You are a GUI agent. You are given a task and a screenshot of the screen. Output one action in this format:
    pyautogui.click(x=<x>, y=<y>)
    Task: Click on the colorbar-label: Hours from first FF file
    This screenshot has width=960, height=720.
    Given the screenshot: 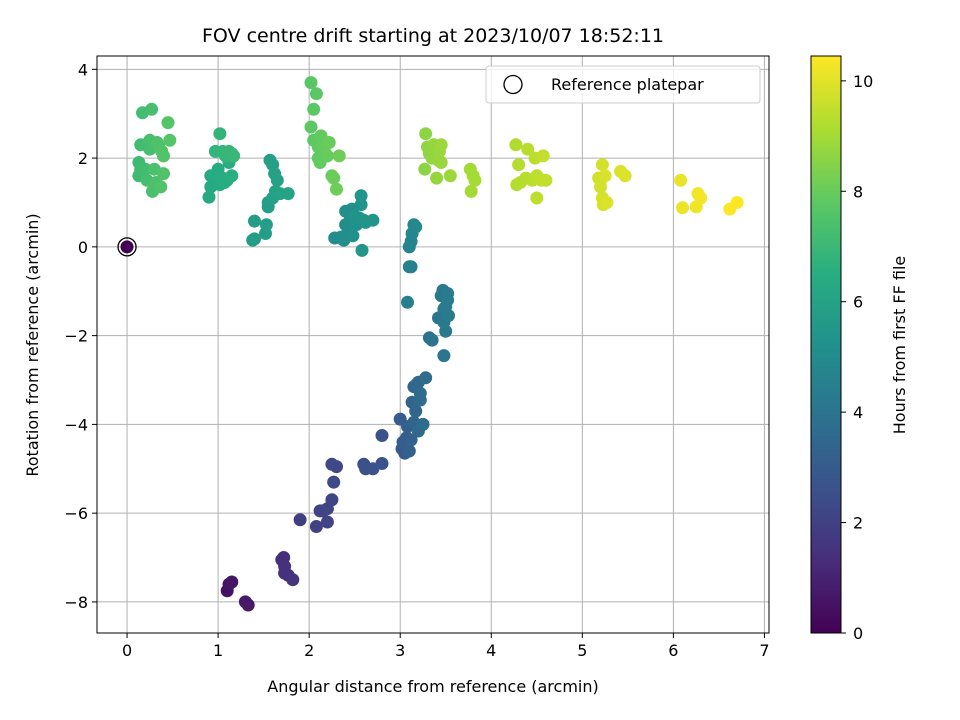 What is the action you would take?
    pyautogui.click(x=899, y=345)
    